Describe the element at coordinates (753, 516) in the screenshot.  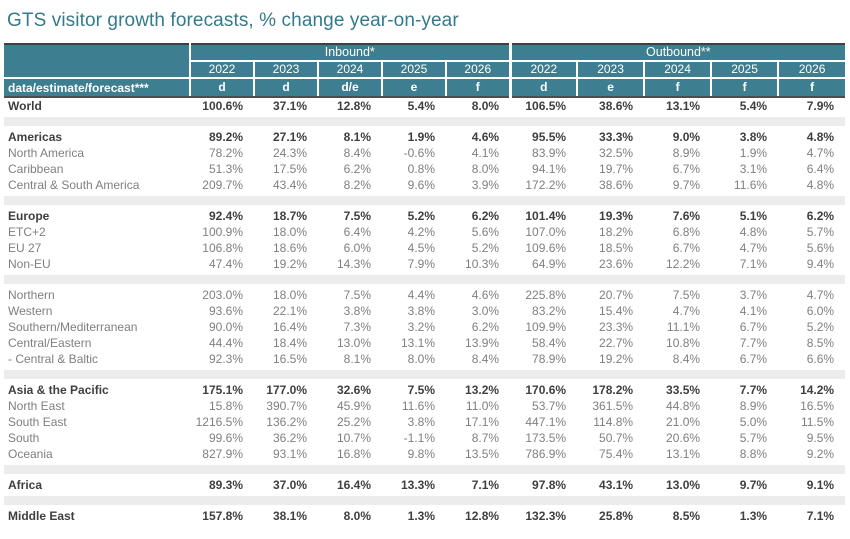
I see `data-cell: 1.3%` at that location.